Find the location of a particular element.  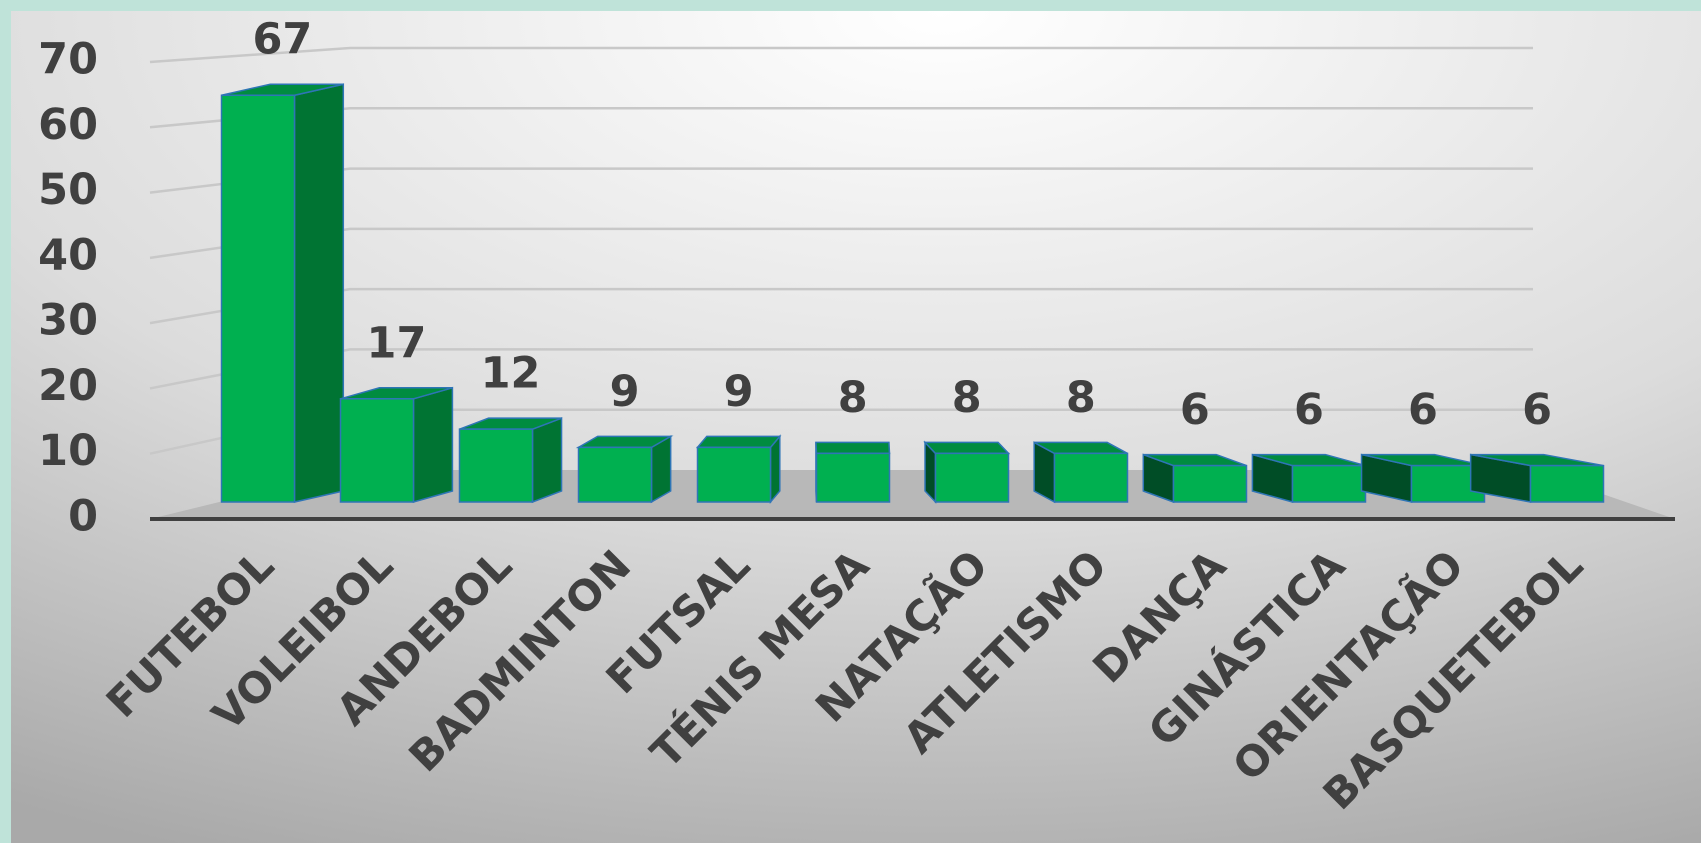

y-tick-label: 20 is located at coordinates (68, 386).